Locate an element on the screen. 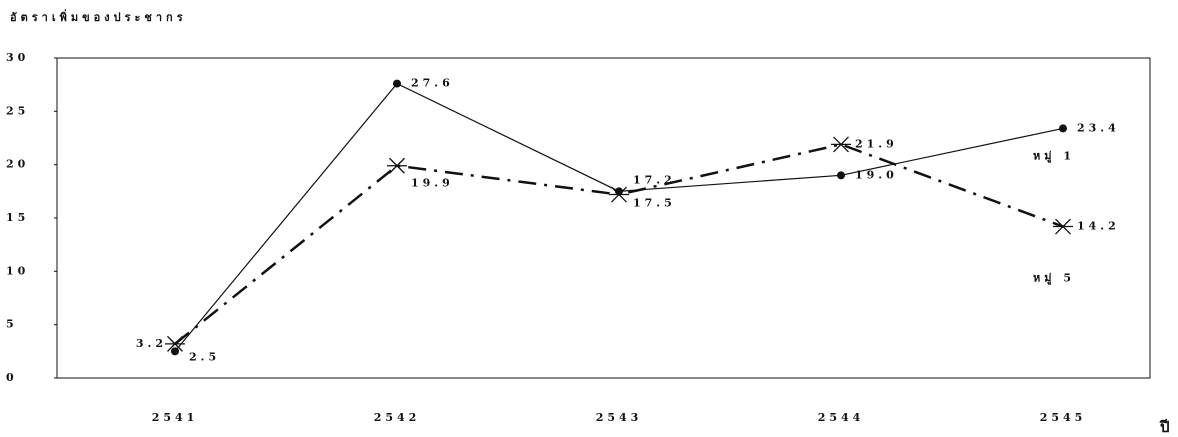  y-tick-label: 20 is located at coordinates (17, 164).